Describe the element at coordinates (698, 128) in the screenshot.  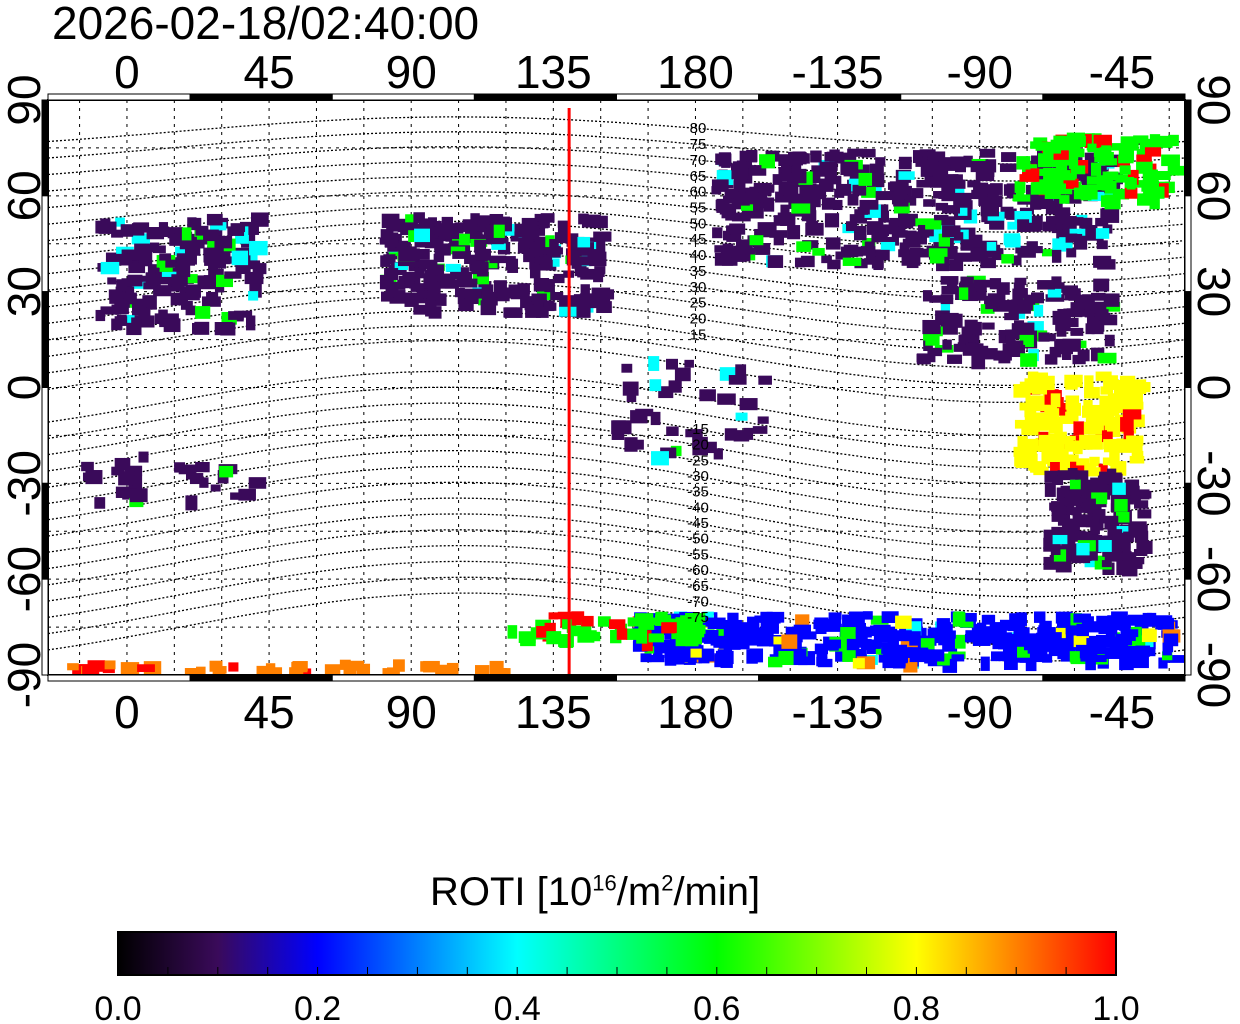
I see `mag-lat-label: 80` at that location.